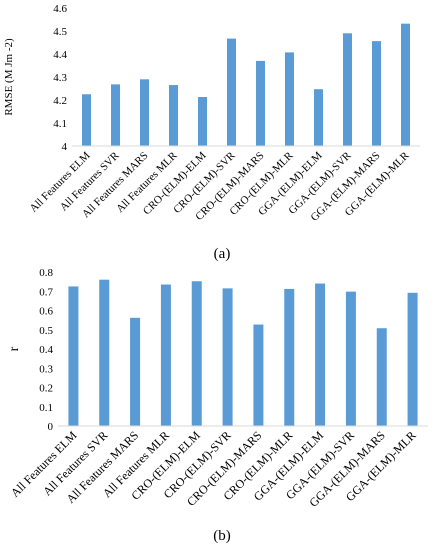 This screenshot has height=550, width=445. Describe the element at coordinates (60, 101) in the screenshot. I see `chart-a-ytick-label: 4.2` at that location.